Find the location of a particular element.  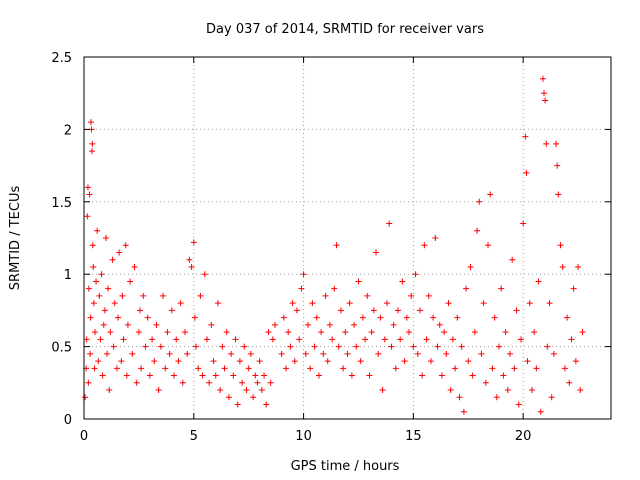

x-tick-label: 0 is located at coordinates (84, 436).